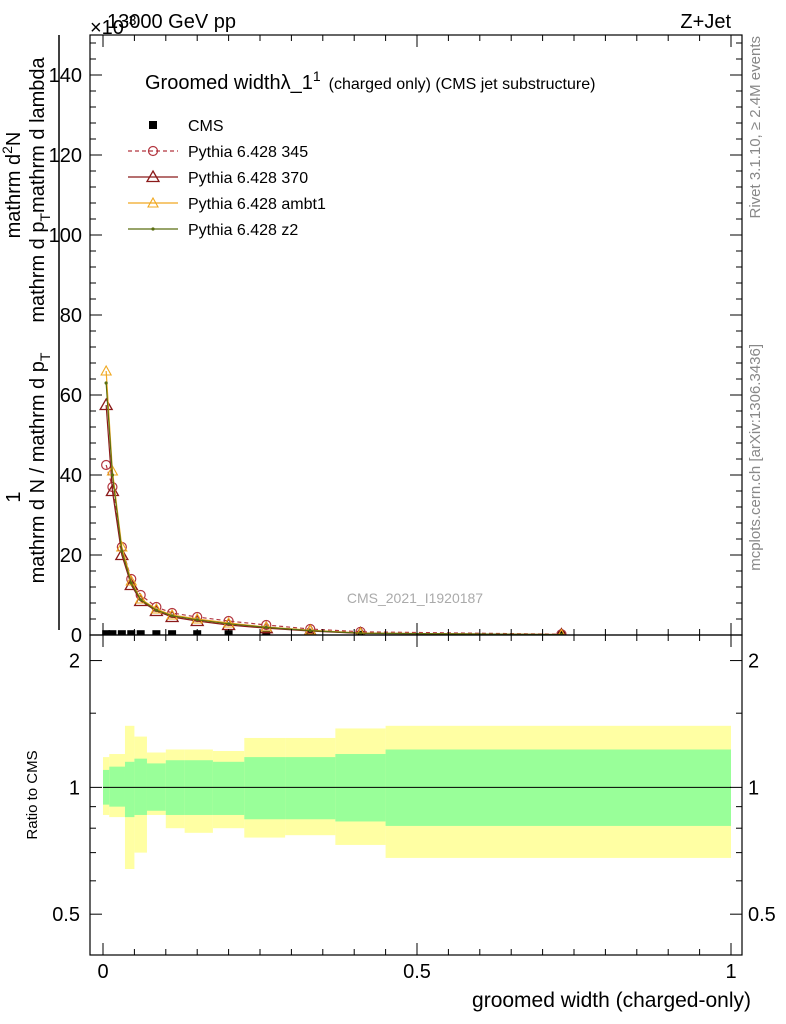  What do you see at coordinates (755, 457) in the screenshot?
I see `mcplots-label: mcplots.cern.ch [arXiv:1306.3436]` at bounding box center [755, 457].